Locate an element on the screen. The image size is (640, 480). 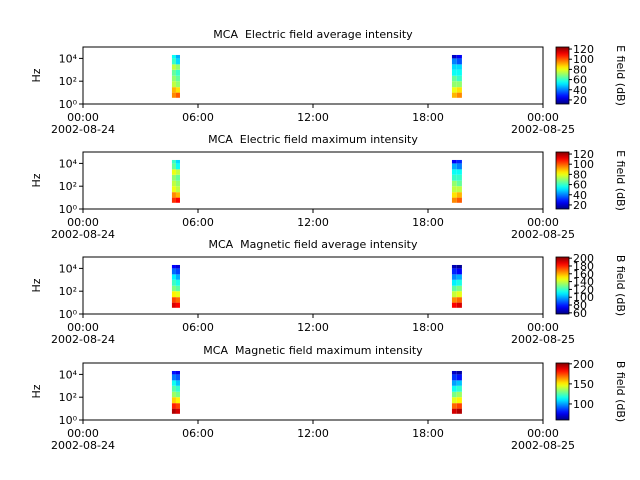
y-tick-label: 10⁴ is located at coordinates (68, 268).